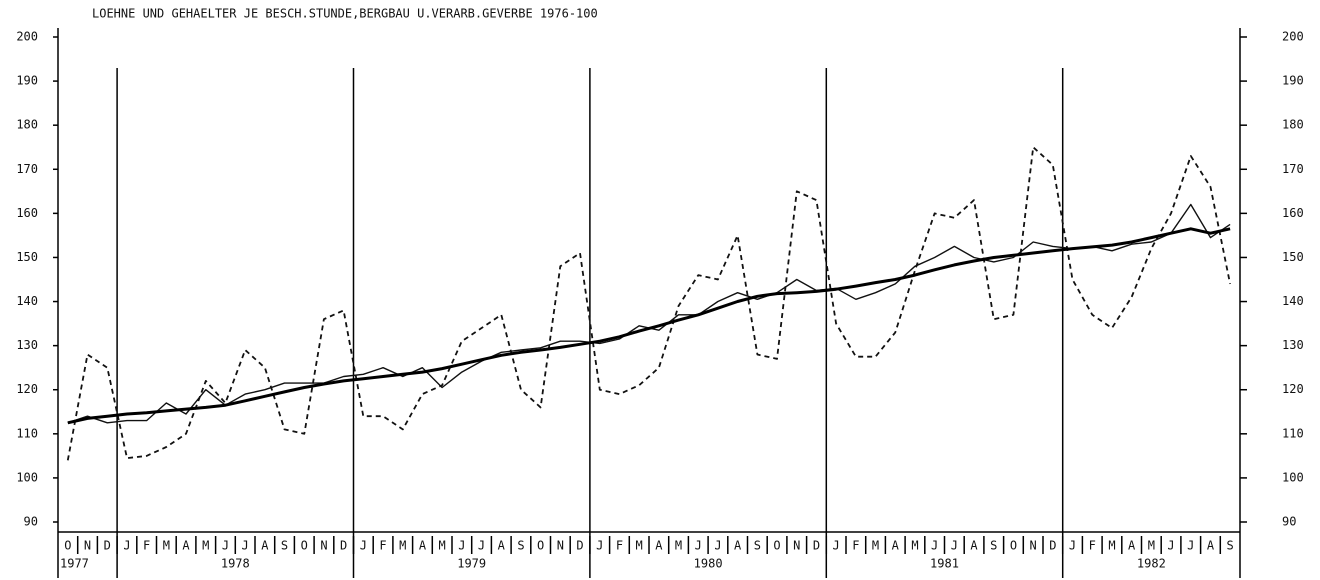  Describe the element at coordinates (235, 564) in the screenshot. I see `year-label: 1978` at that location.